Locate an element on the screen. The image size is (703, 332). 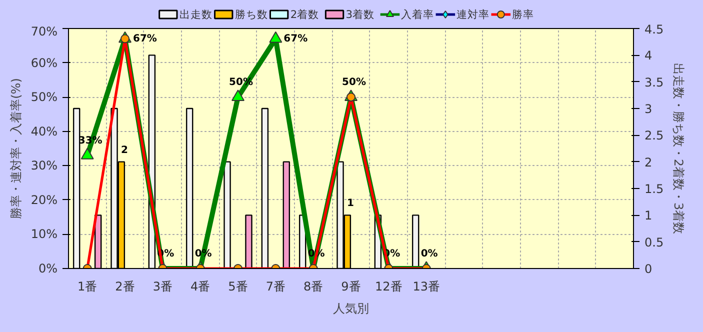
legend-label: 勝率 is located at coordinates (523, 14).